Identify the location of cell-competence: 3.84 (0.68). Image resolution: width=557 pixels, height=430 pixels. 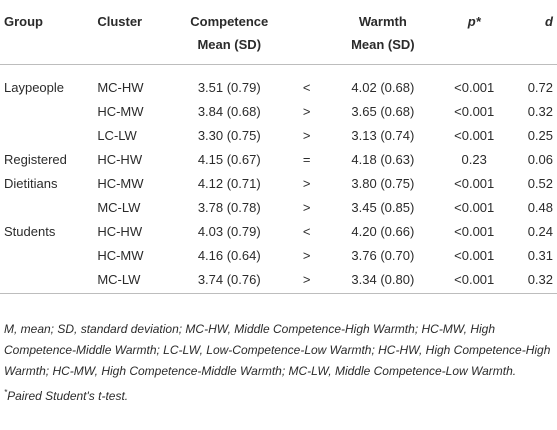
(229, 111).